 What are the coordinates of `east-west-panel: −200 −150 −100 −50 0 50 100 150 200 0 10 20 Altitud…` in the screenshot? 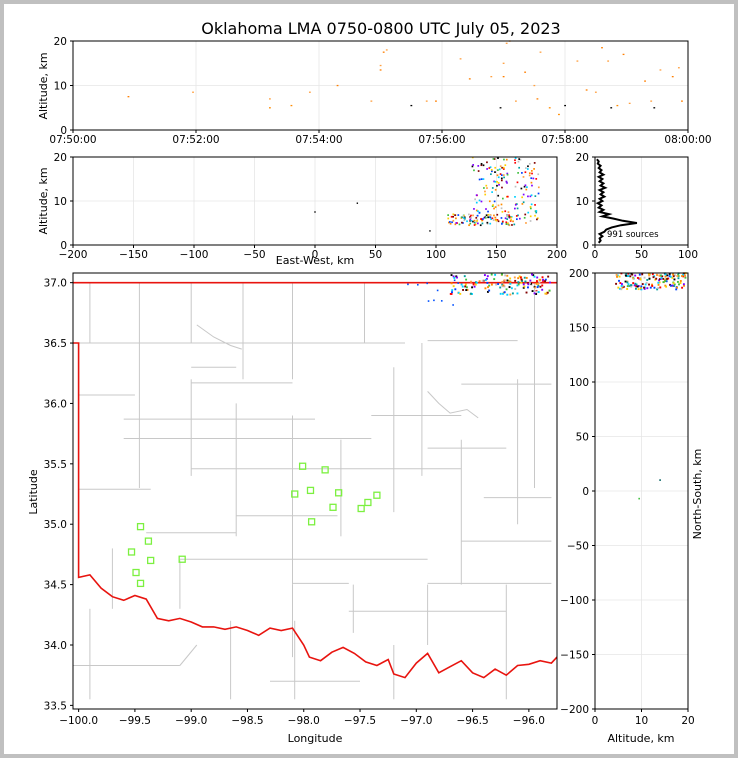 It's located at (302, 209).